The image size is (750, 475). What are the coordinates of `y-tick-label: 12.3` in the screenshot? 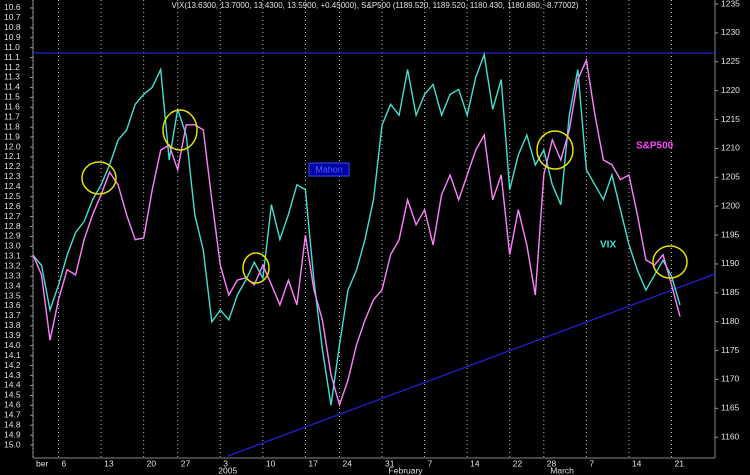 It's located at (12, 176).